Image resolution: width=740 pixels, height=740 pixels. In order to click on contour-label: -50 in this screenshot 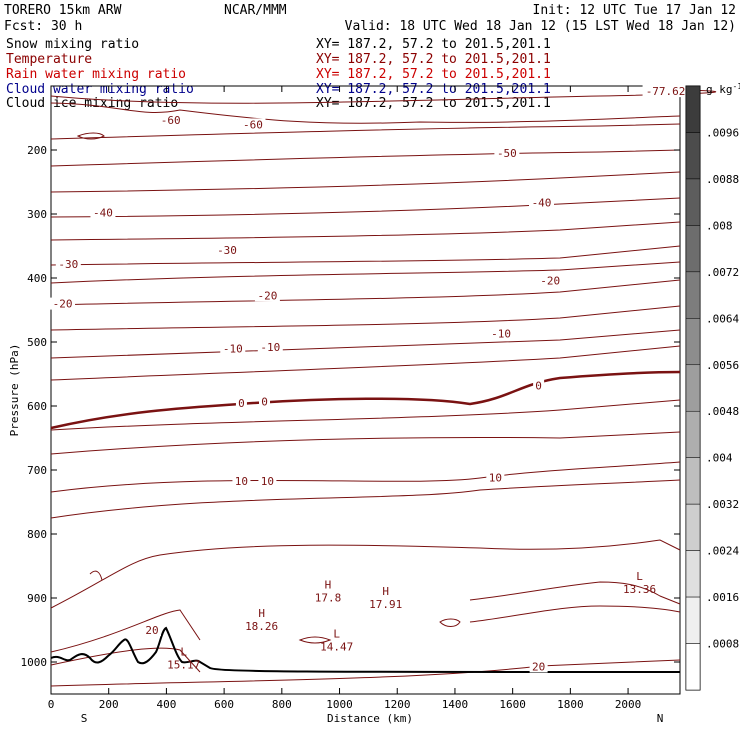, I will do `click(507, 153)`.